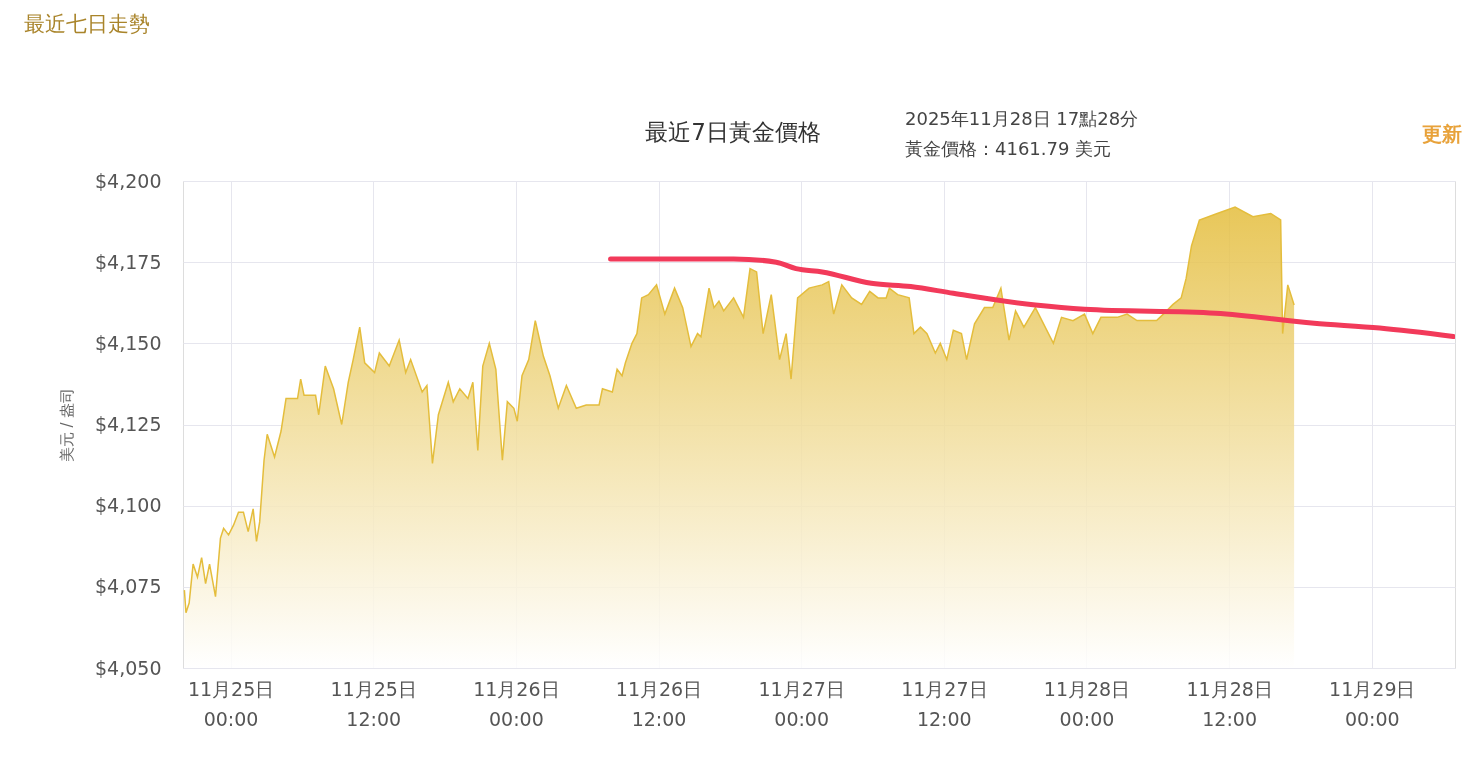 The image size is (1475, 782). I want to click on x-tick-label: 11月25日 00:00, so click(231, 703).